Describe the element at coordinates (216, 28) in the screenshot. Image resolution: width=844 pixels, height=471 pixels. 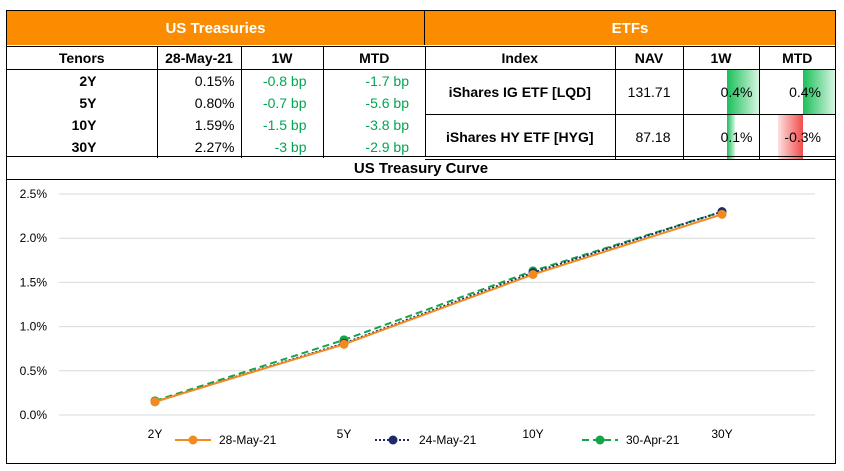
I see `treasuries-header: US Treasuries` at that location.